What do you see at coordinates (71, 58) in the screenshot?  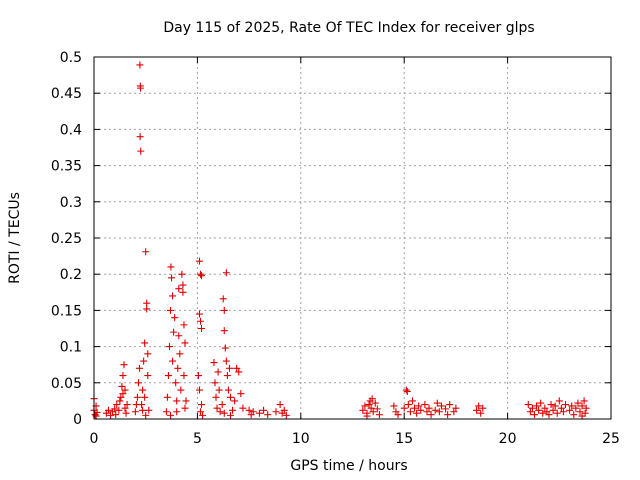 I see `y-tick-label: 0.5` at bounding box center [71, 58].